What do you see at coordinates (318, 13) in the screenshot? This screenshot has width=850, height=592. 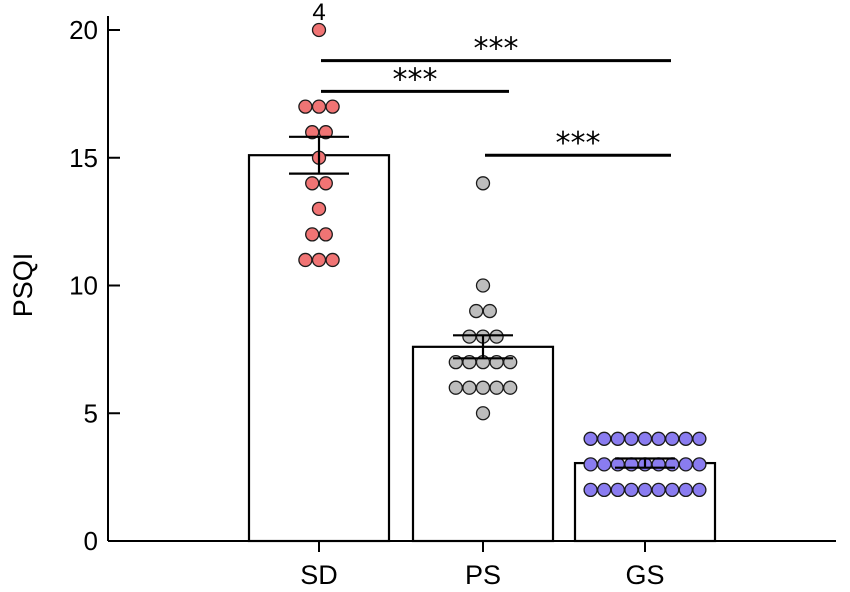 I see `point-annotation-0: 4` at bounding box center [318, 13].